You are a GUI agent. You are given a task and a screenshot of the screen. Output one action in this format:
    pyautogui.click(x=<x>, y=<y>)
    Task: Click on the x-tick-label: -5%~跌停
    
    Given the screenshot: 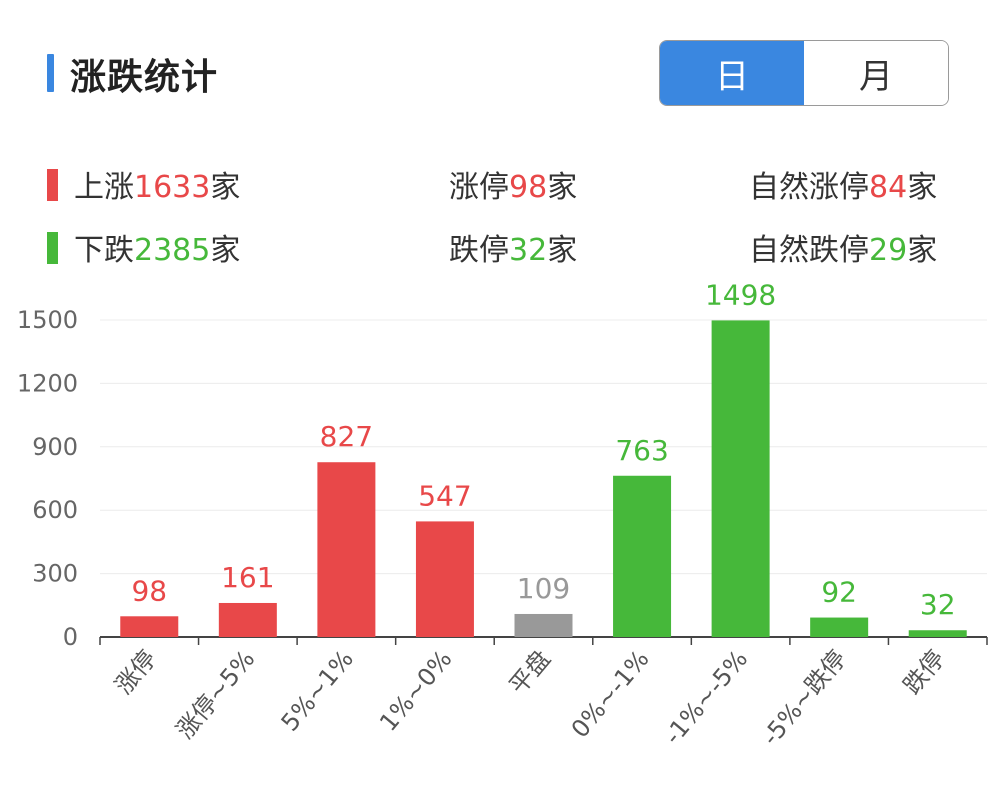 What is the action you would take?
    pyautogui.click(x=803, y=698)
    